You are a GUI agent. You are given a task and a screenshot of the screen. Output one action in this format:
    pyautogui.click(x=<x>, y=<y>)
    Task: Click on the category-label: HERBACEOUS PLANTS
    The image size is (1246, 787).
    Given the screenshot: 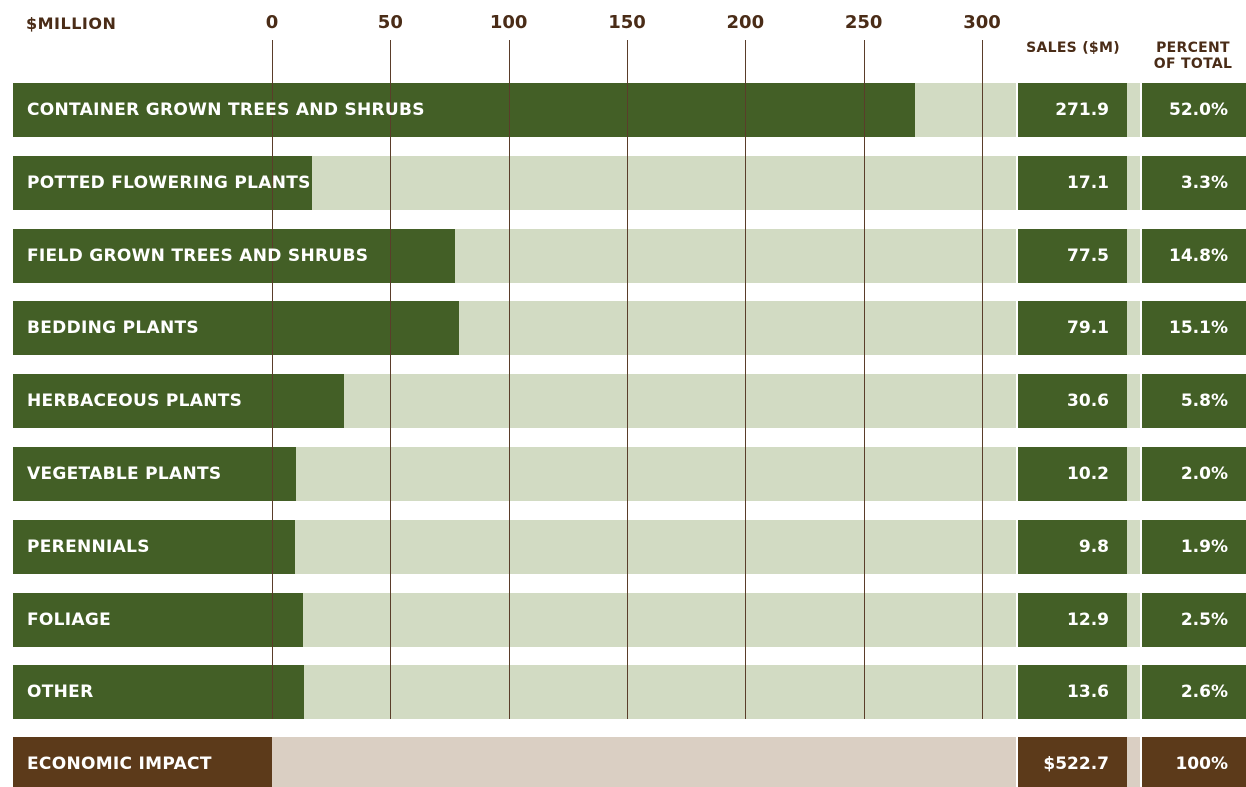 What is the action you would take?
    pyautogui.click(x=135, y=401)
    